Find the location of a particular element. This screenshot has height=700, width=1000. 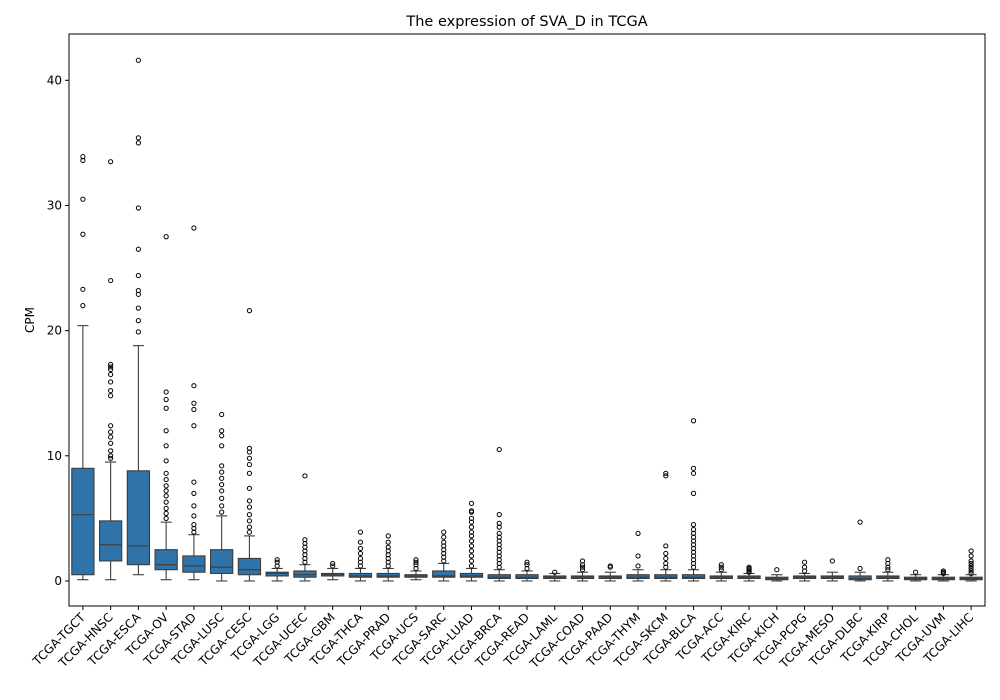

box-tcga-lgg is located at coordinates (277, 569).